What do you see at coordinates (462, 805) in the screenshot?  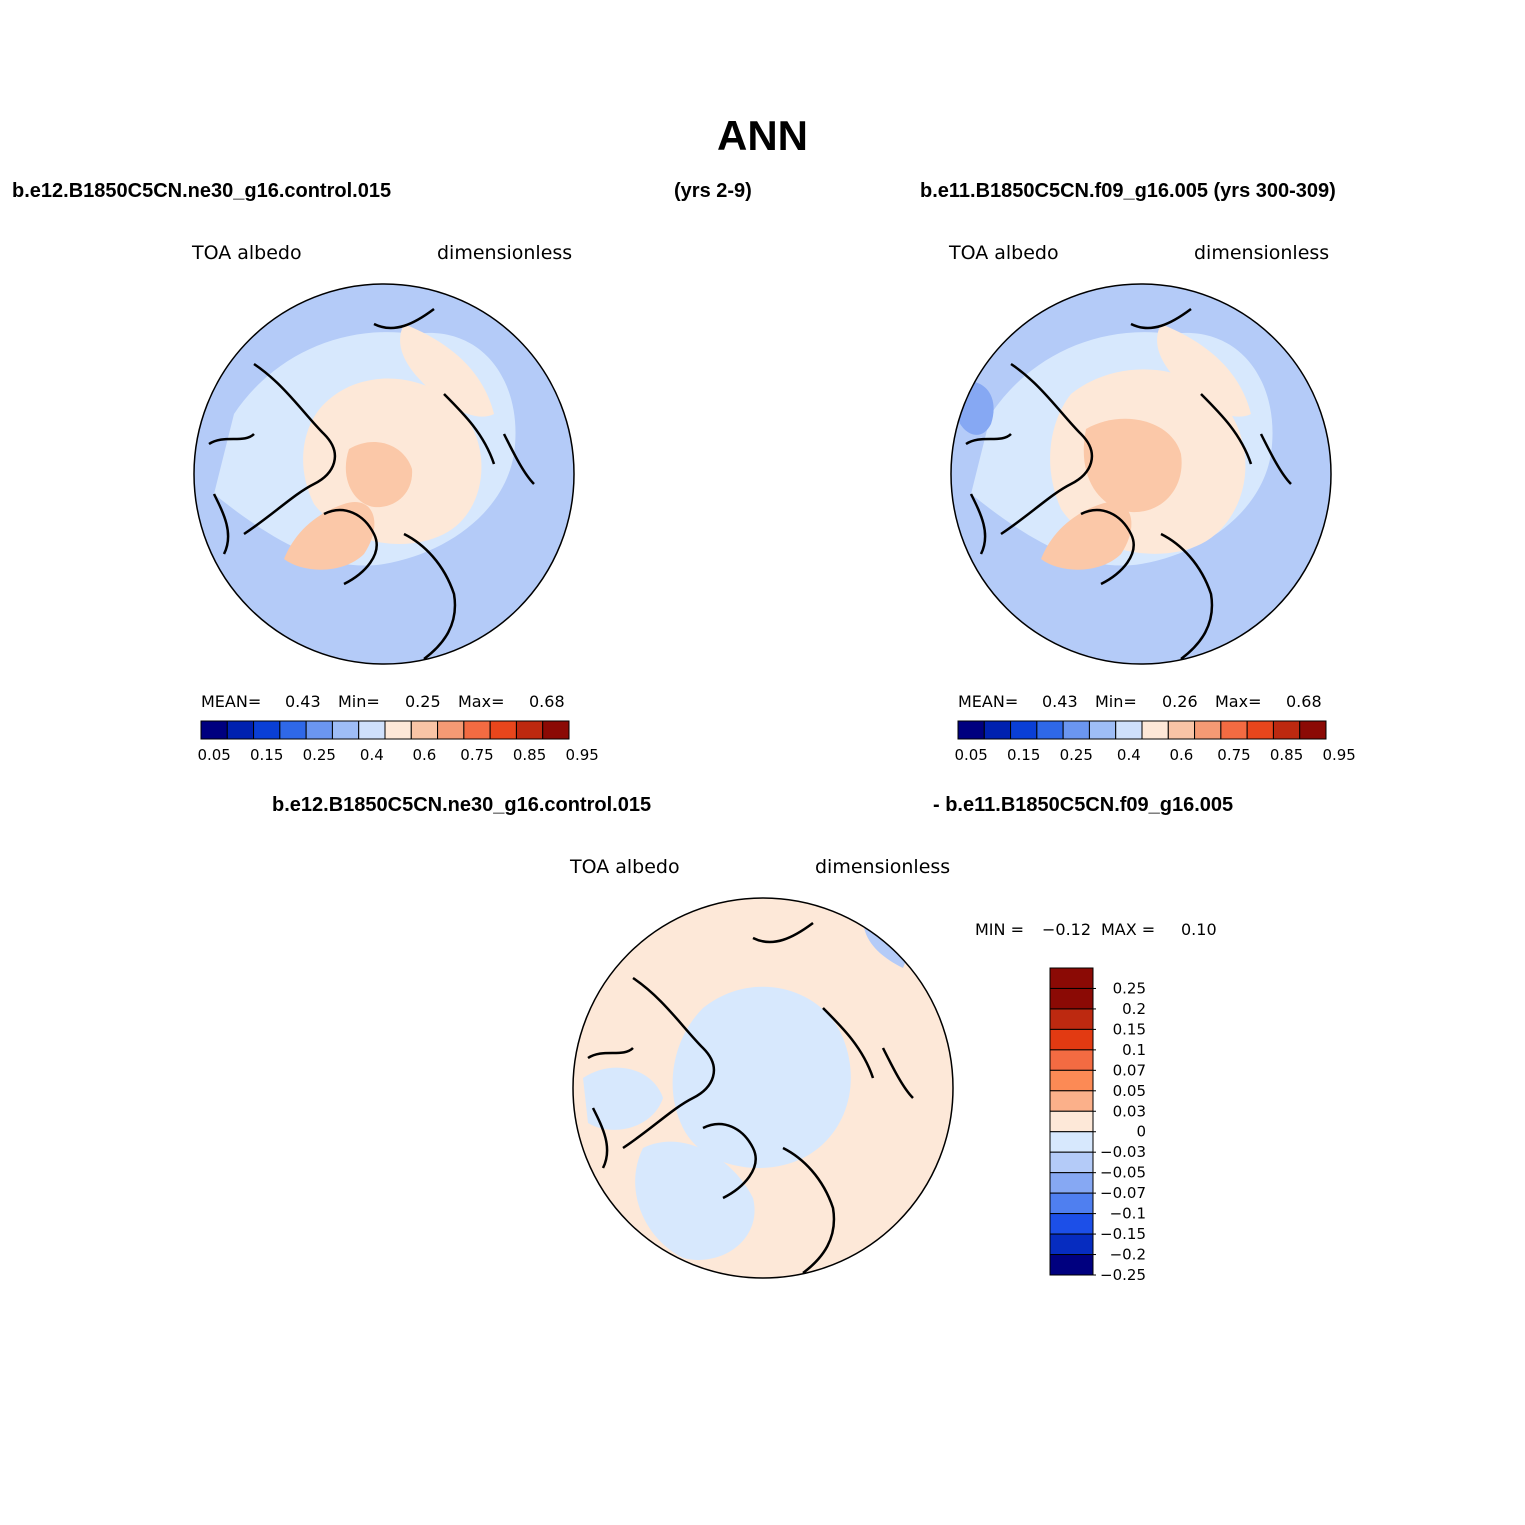 I see `diff-case-name-left: b.e12.B1850C5CN.ne30_g16.control.015` at bounding box center [462, 805].